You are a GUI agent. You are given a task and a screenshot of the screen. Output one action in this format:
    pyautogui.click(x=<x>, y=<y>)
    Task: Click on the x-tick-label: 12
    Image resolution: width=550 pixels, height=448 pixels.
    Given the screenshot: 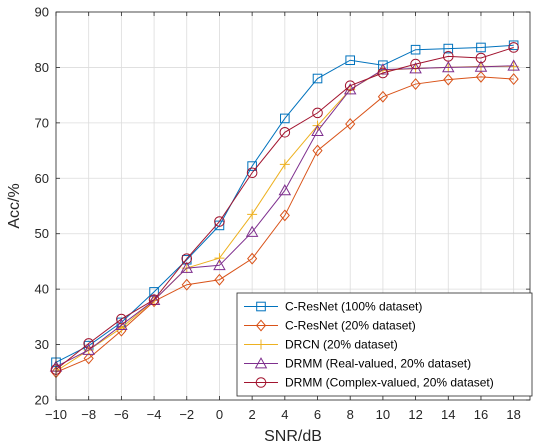 What is the action you would take?
    pyautogui.click(x=415, y=414)
    